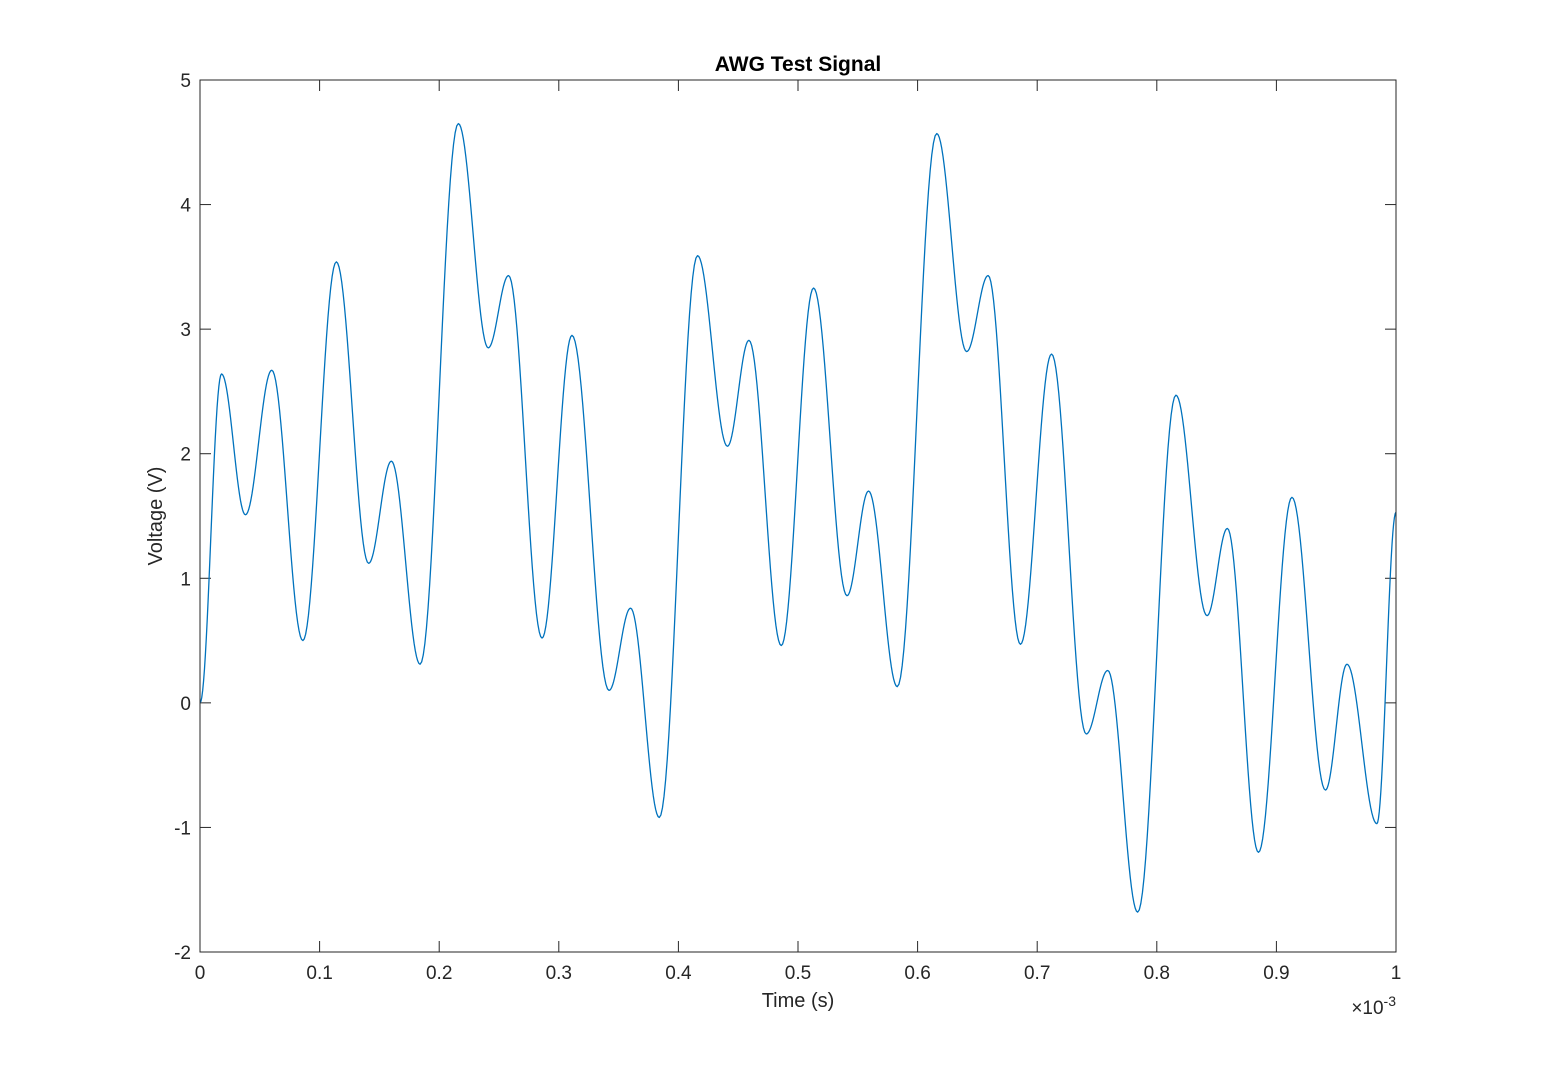 The image size is (1542, 1075). What do you see at coordinates (182, 953) in the screenshot?
I see `y-tick-label: -2` at bounding box center [182, 953].